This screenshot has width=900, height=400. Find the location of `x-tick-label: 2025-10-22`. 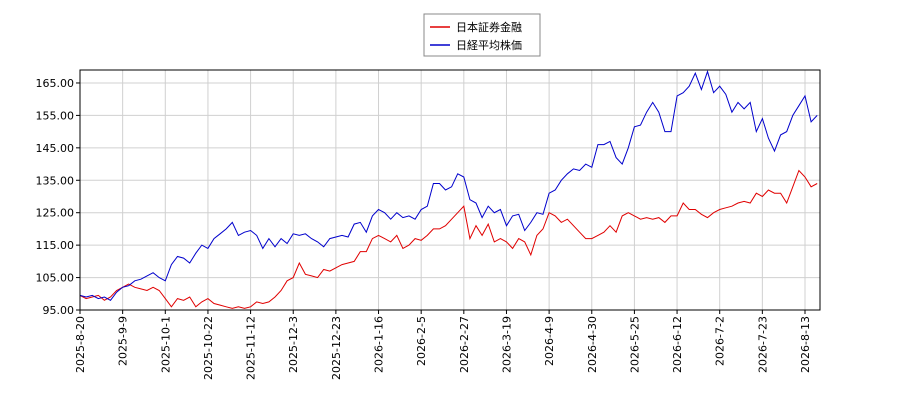

x-tick-label: 2025-10-22 is located at coordinates (208, 348).